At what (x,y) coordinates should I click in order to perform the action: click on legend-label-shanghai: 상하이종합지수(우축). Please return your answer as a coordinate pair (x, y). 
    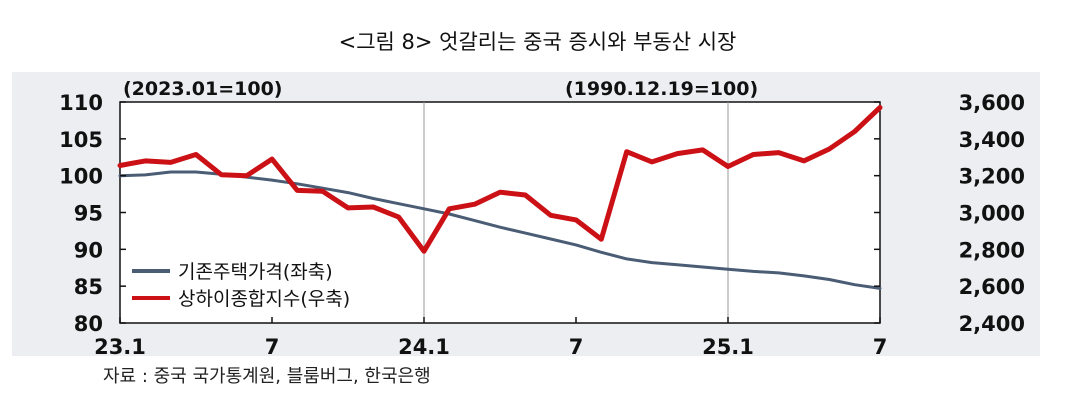
    Looking at the image, I should click on (264, 299).